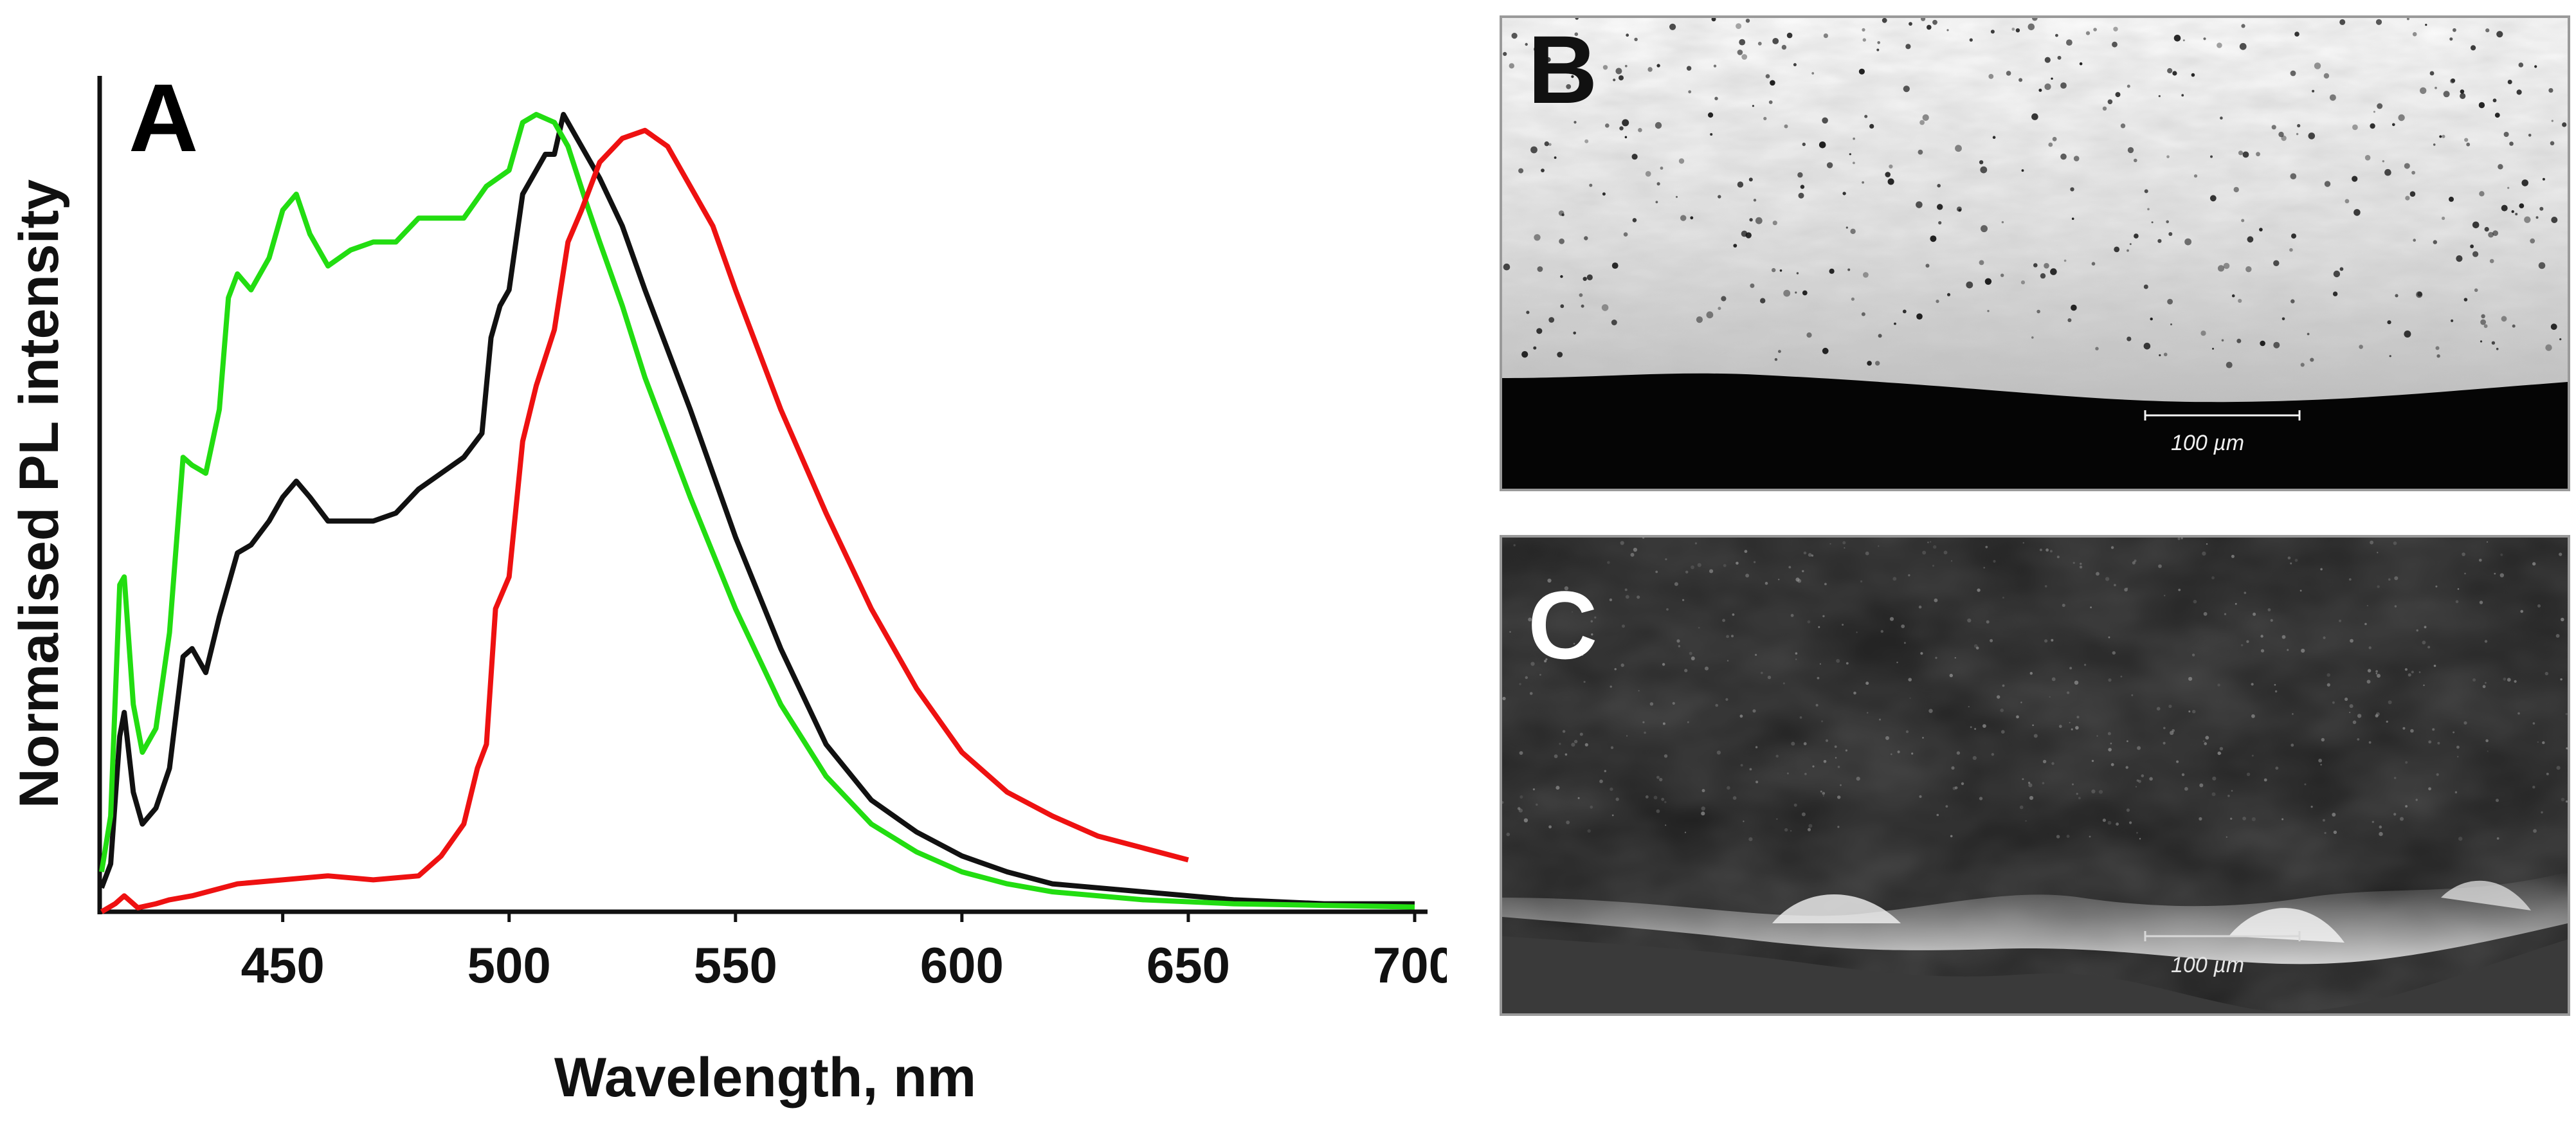 This screenshot has width=2576, height=1131. Describe the element at coordinates (39, 493) in the screenshot. I see `y-axis-title: Normalised PL intensity` at that location.